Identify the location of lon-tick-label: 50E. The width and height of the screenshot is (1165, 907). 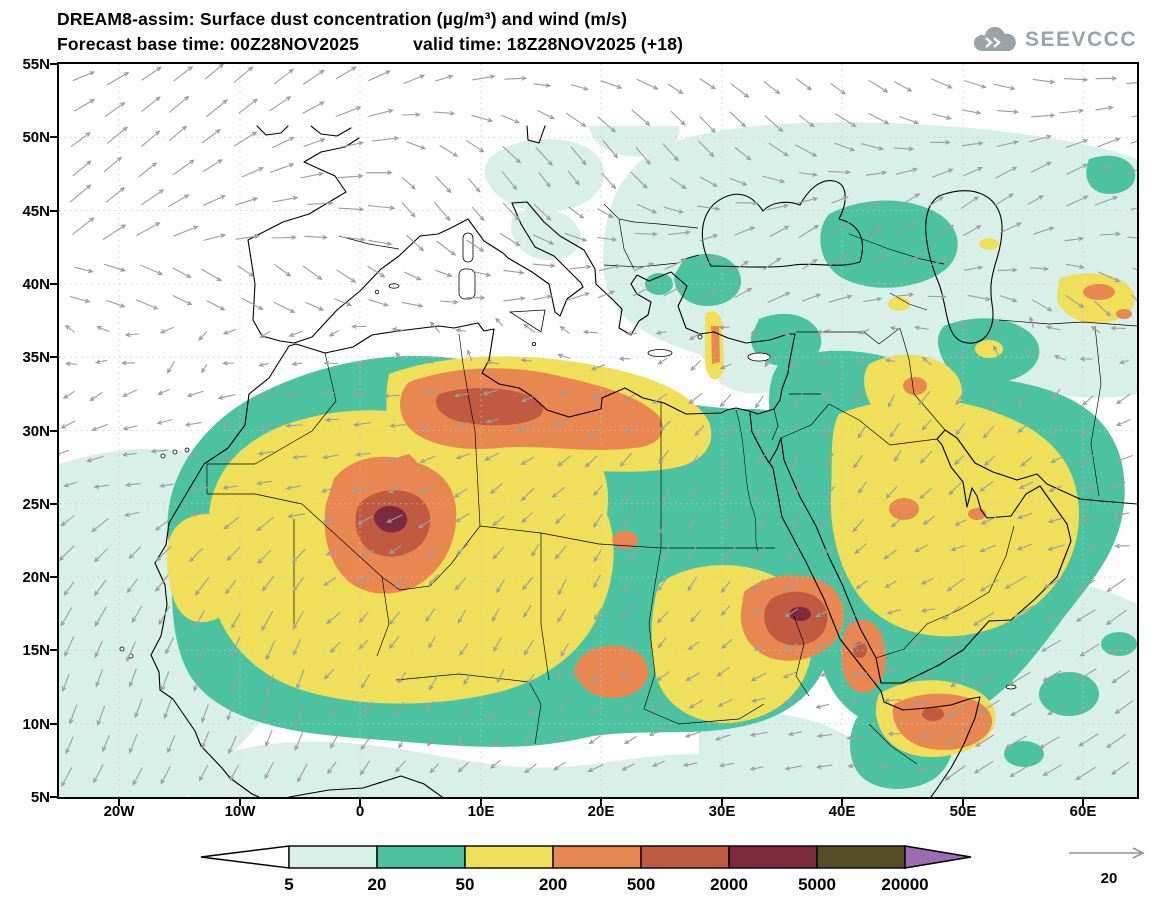
(963, 811).